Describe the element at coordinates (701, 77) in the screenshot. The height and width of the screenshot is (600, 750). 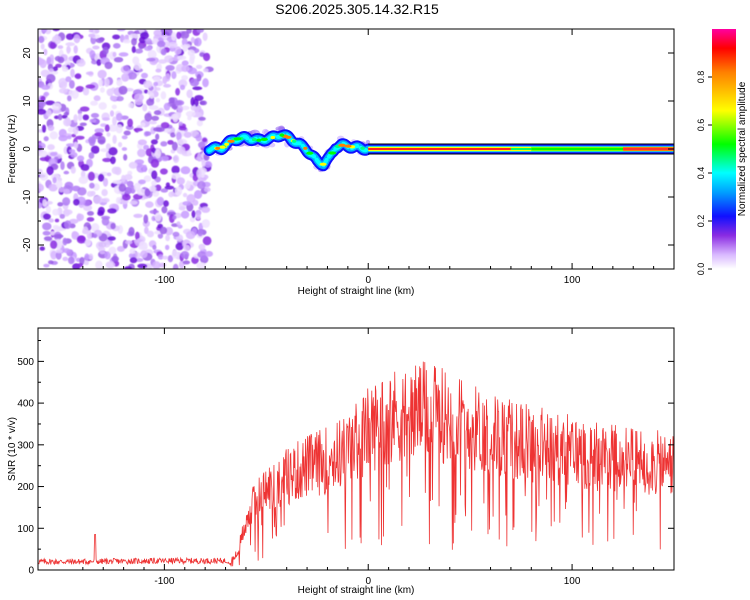
I see `colorbar-tick-label: 0.8` at that location.